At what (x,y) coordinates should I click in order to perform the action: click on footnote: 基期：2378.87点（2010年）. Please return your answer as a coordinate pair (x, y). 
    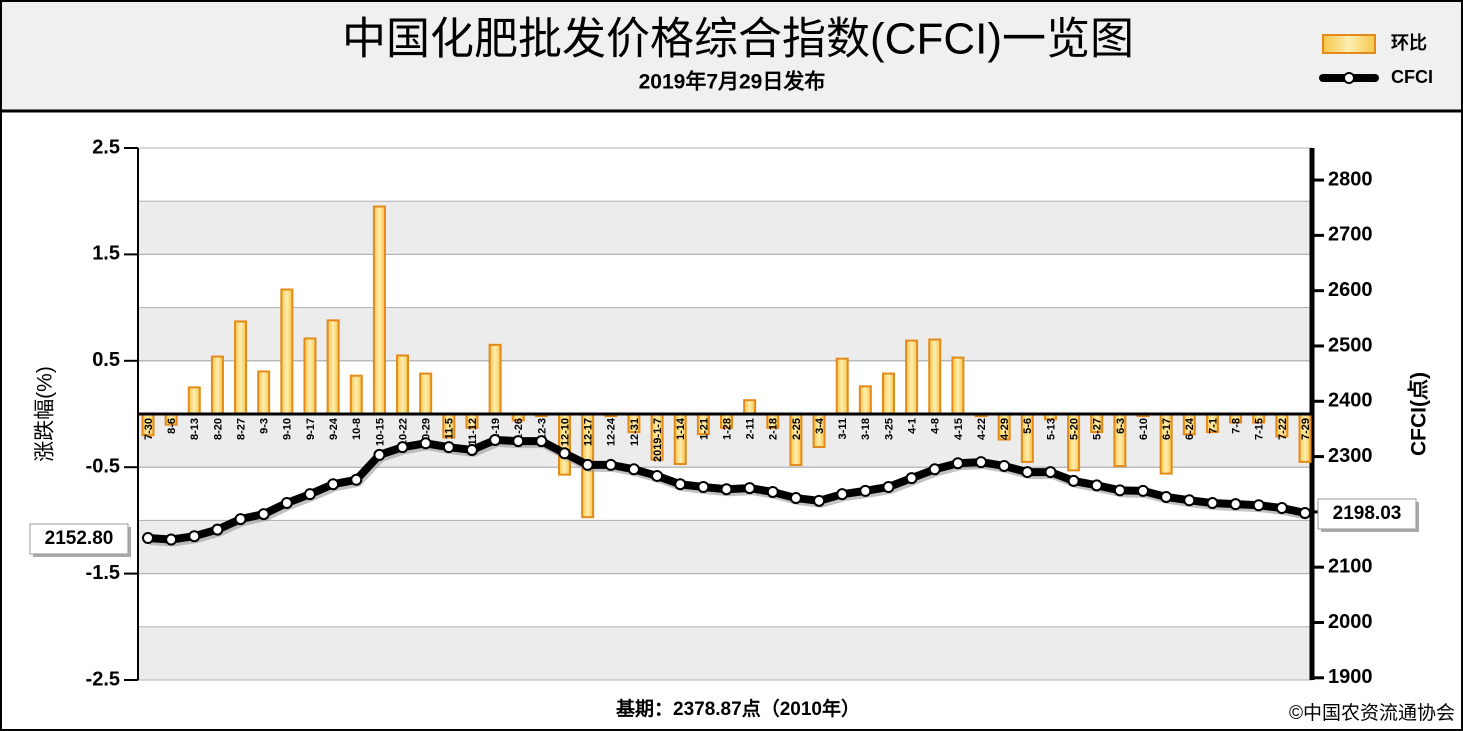
    Looking at the image, I should click on (737, 708).